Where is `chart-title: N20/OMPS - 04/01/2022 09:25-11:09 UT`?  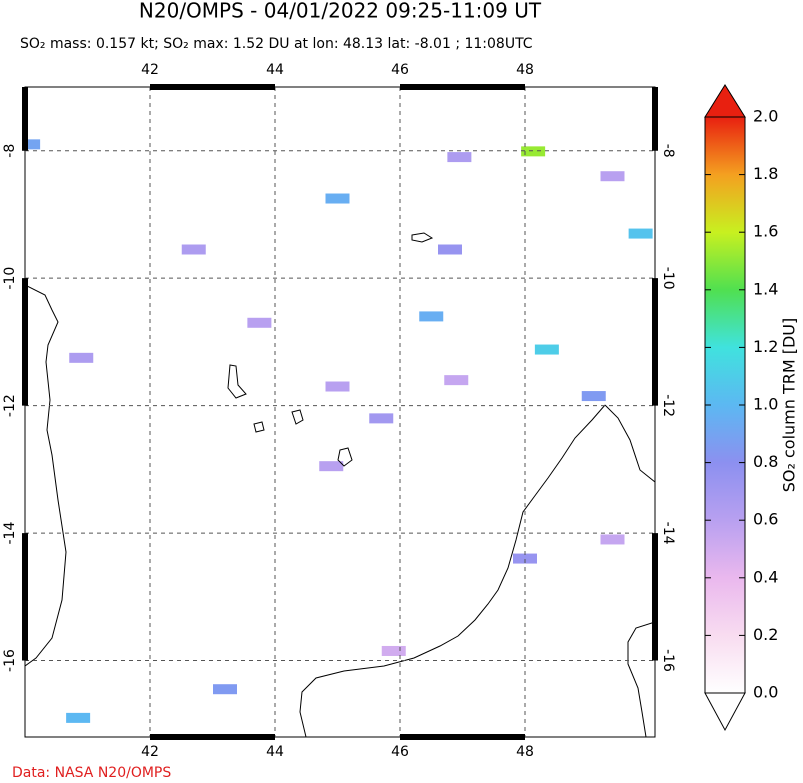
chart-title: N20/OMPS - 04/01/2022 09:25-11:09 UT is located at coordinates (340, 11).